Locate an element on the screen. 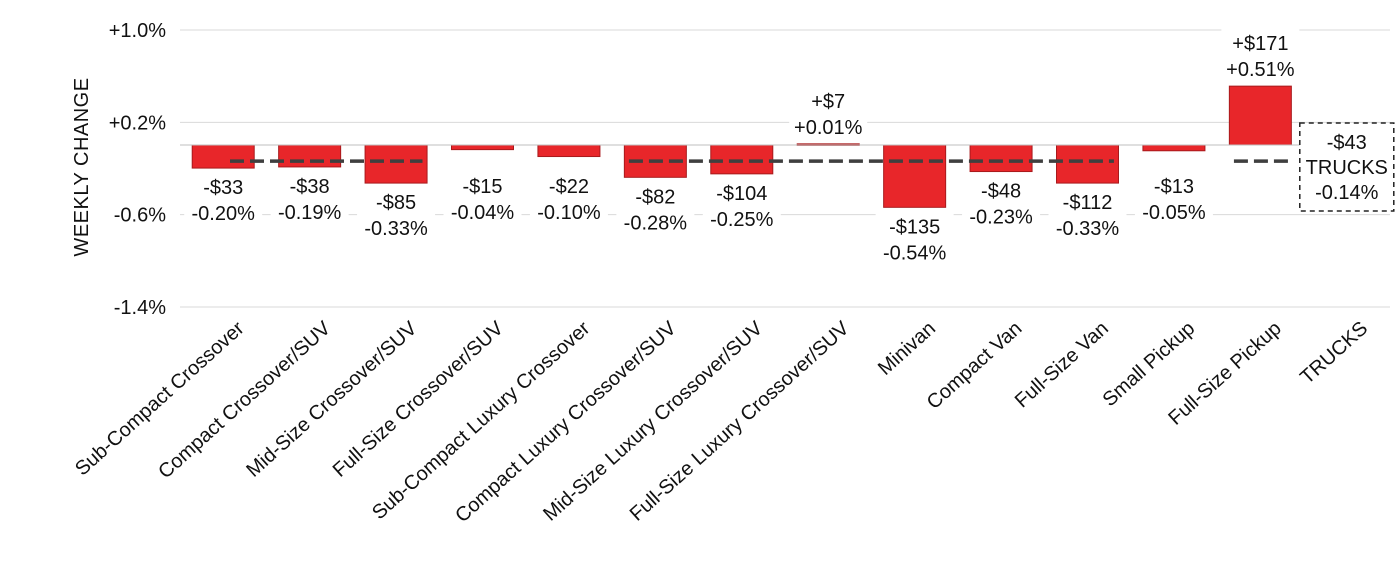 The image size is (1400, 582). dollar-label: -$135 is located at coordinates (914, 227).